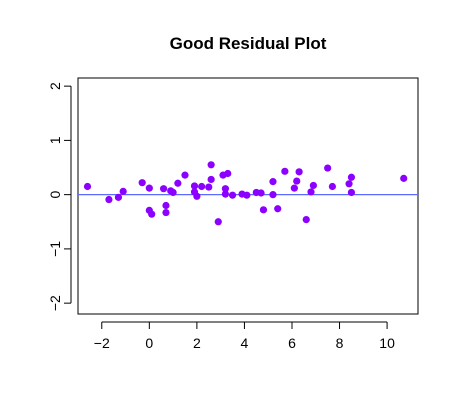 The height and width of the screenshot is (413, 458). I want to click on x-tick-label: 10, so click(387, 343).